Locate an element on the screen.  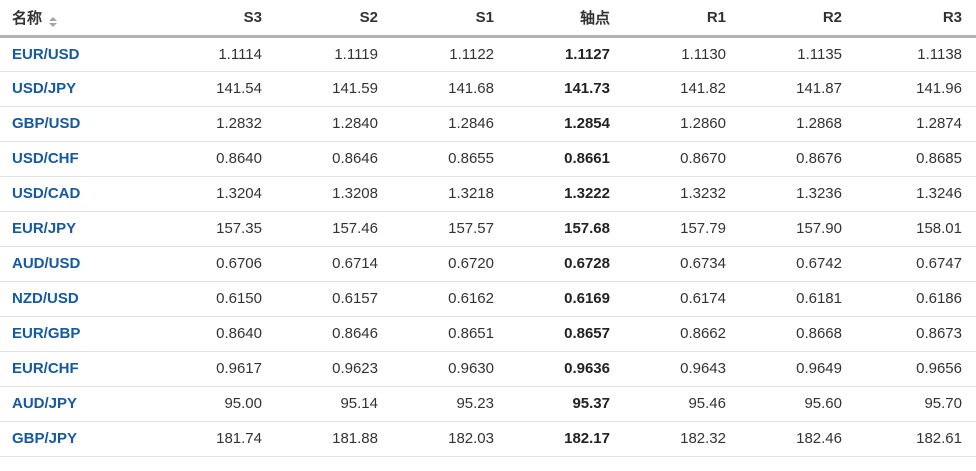
r2-value-cell: 0.8676 is located at coordinates (798, 159).